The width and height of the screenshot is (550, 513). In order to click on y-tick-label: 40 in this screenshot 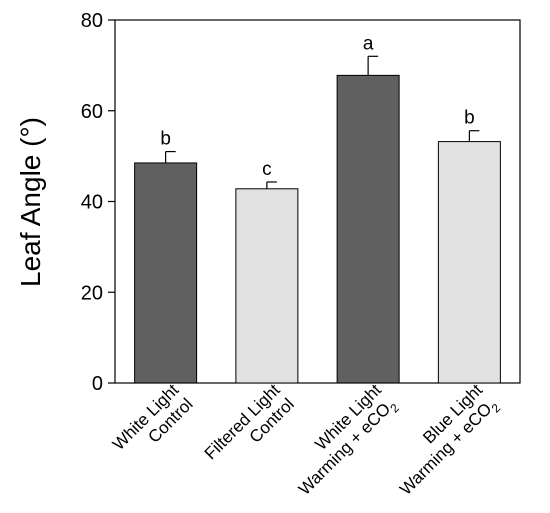, I will do `click(92, 203)`.